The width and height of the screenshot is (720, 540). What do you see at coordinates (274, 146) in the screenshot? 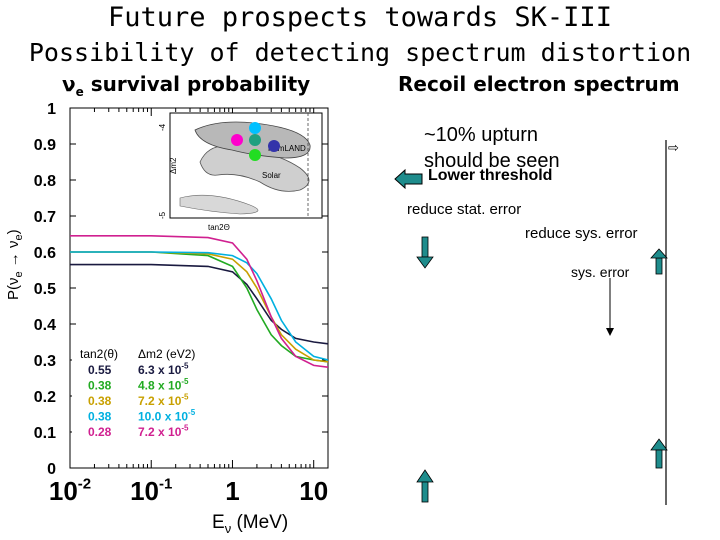
I see `inset-dot-blue` at bounding box center [274, 146].